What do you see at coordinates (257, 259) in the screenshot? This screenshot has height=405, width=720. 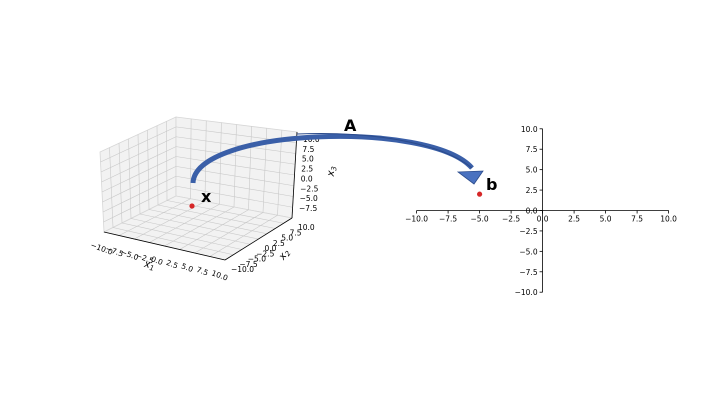 I see `x2-tick-label: −5.0` at bounding box center [257, 259].